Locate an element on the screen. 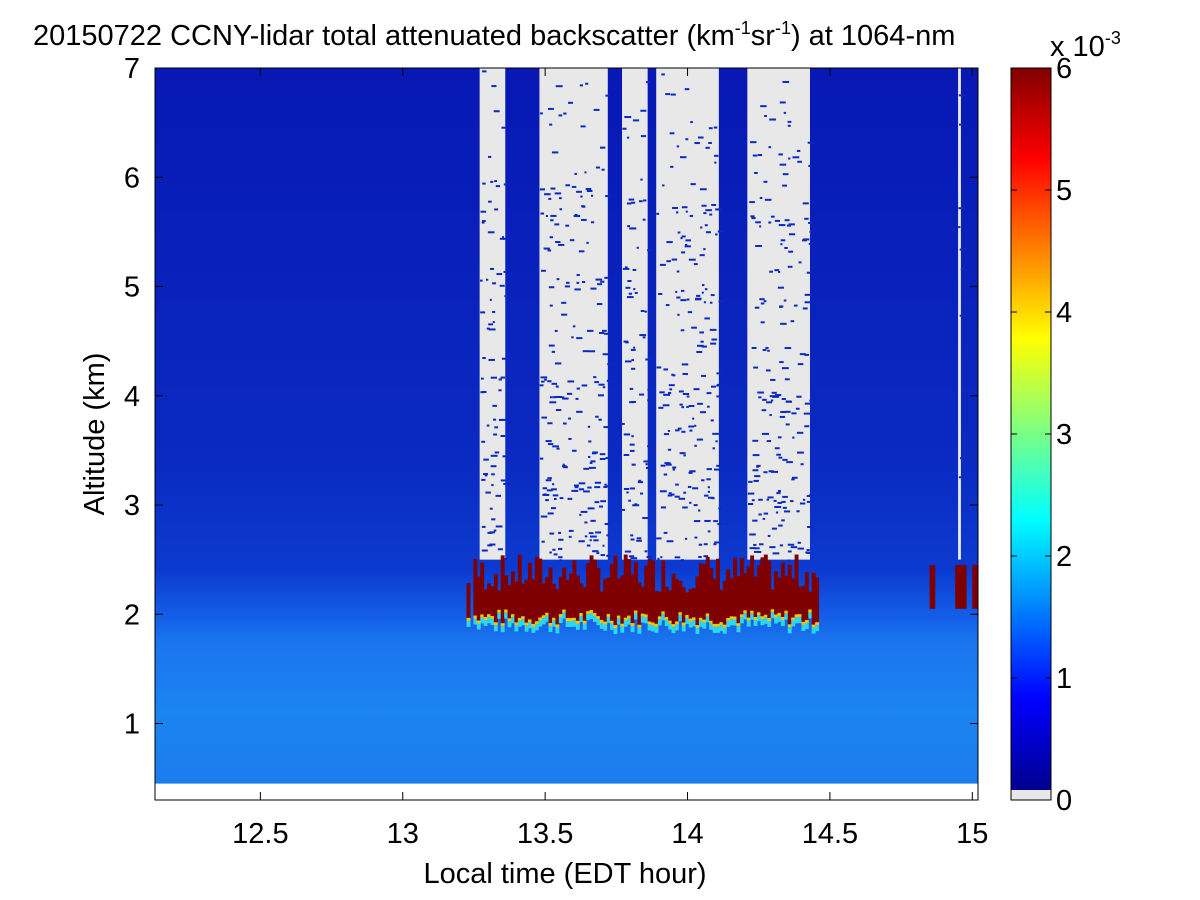 The height and width of the screenshot is (900, 1200). y-tick-label: 5 is located at coordinates (132, 288).